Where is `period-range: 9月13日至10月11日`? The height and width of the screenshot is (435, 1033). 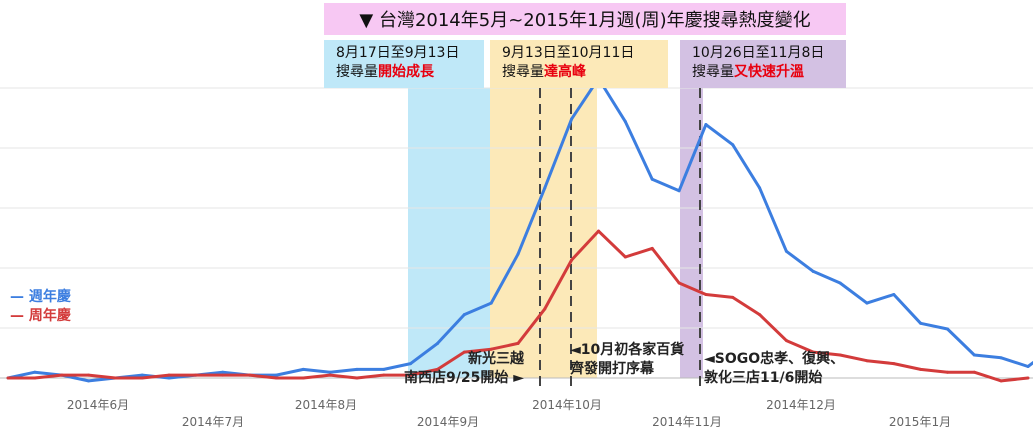
period-range: 9月13日至10月11日 is located at coordinates (568, 53).